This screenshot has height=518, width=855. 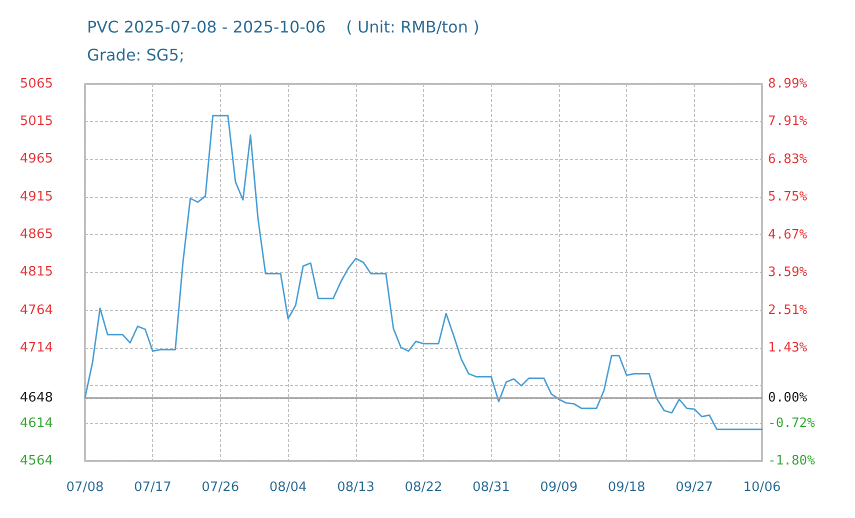 What do you see at coordinates (85, 487) in the screenshot?
I see `x-tick-label: 07/08` at bounding box center [85, 487].